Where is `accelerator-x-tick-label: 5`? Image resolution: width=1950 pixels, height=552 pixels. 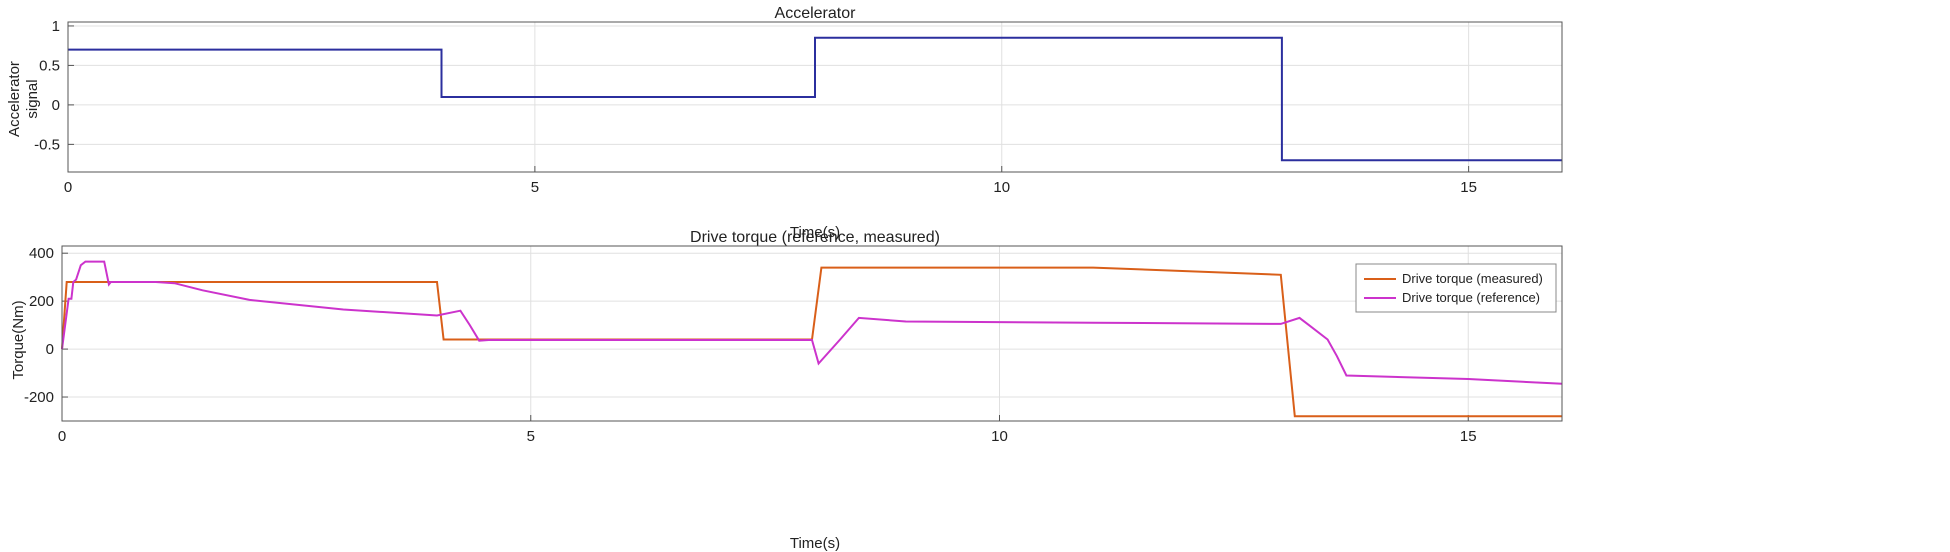
accelerator-x-tick-label: 5 is located at coordinates (535, 187).